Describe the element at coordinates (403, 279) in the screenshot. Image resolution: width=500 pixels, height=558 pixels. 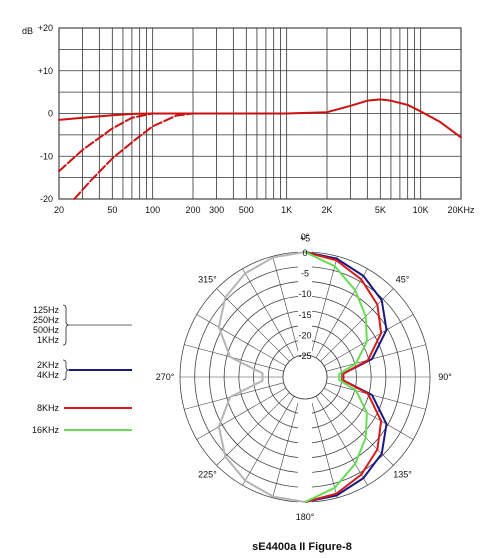
I see `angle-label: 45°` at that location.